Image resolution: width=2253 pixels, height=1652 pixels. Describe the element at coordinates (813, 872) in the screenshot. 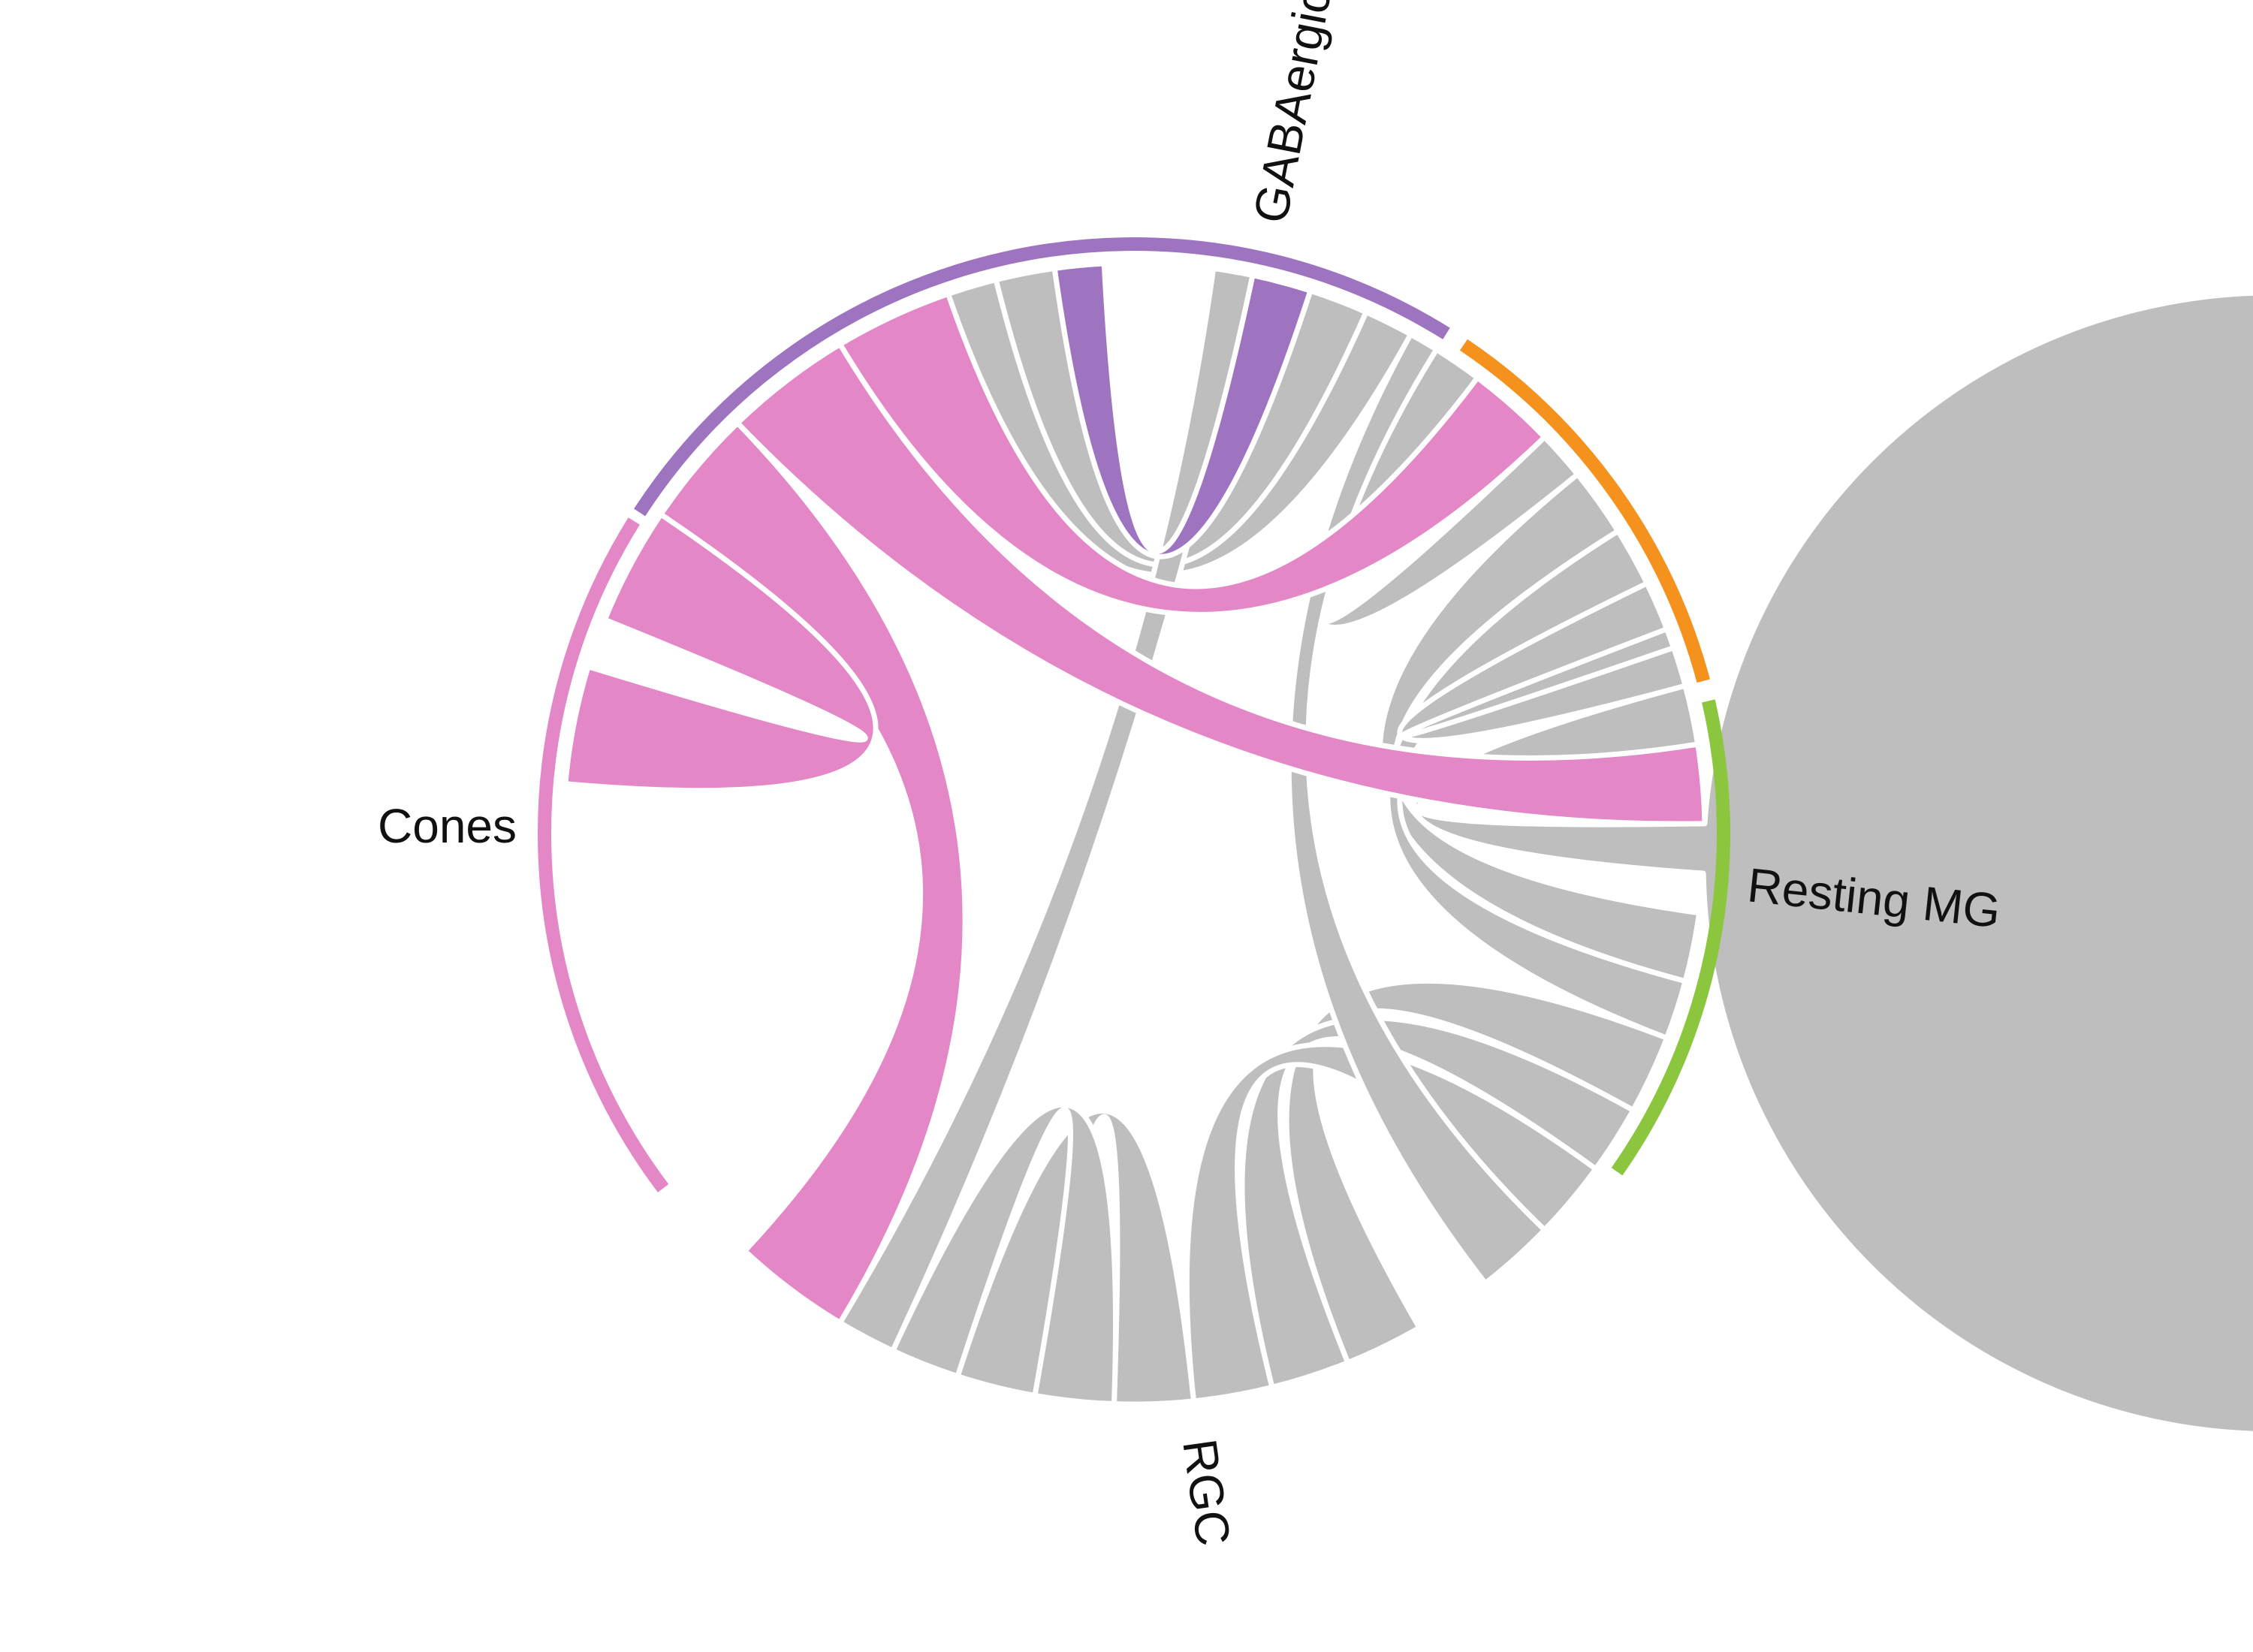

I see `chord-cones-to-rgc` at that location.